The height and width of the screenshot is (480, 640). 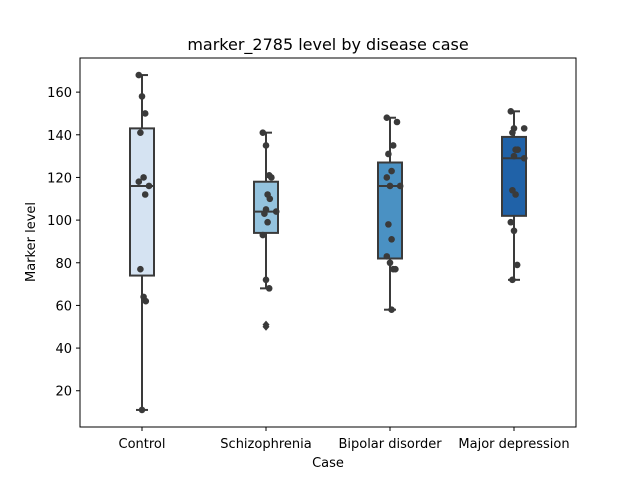 What do you see at coordinates (63, 349) in the screenshot?
I see `y-tick-label: 40` at bounding box center [63, 349].